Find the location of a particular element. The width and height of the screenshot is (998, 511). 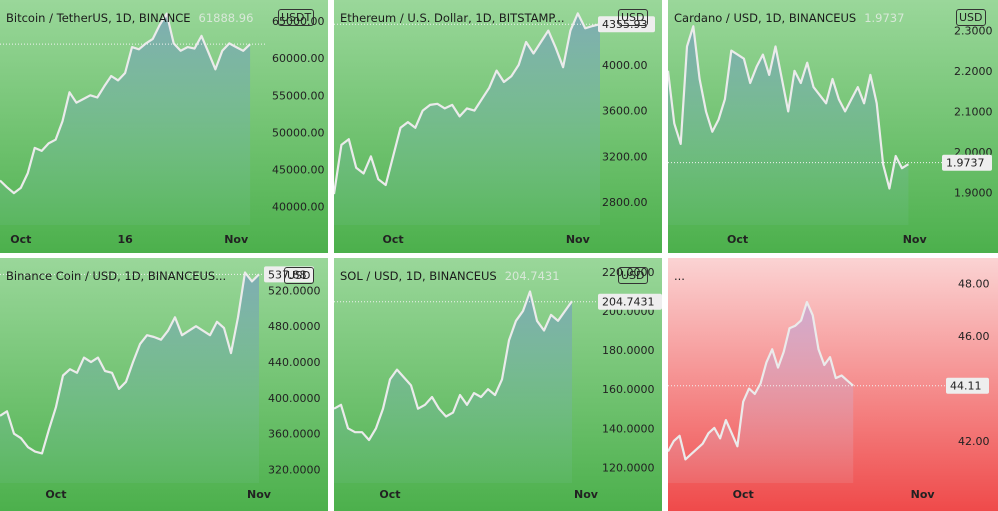

y-tick-label: 4000.00 is located at coordinates (625, 65).